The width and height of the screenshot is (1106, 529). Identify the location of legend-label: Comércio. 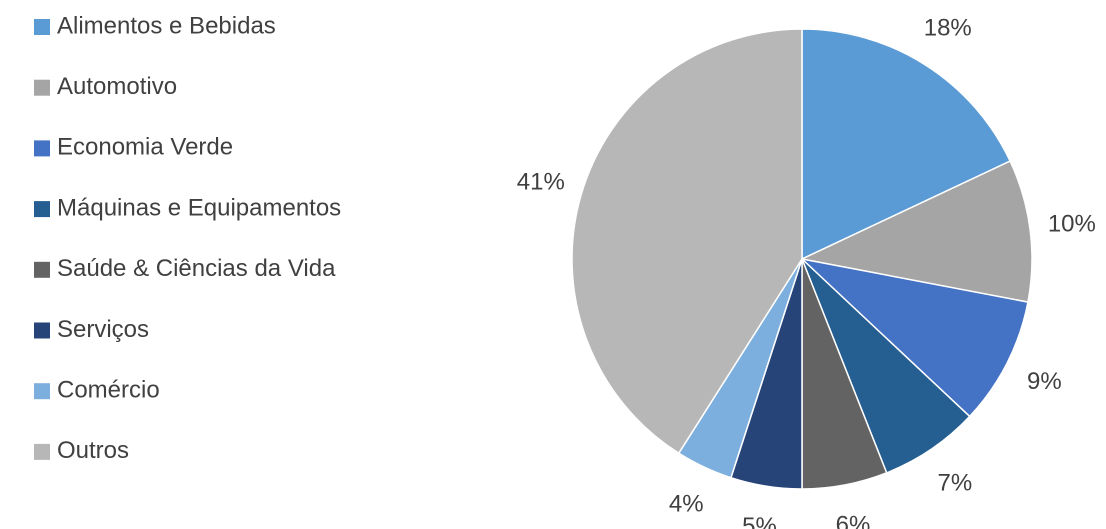
(108, 390).